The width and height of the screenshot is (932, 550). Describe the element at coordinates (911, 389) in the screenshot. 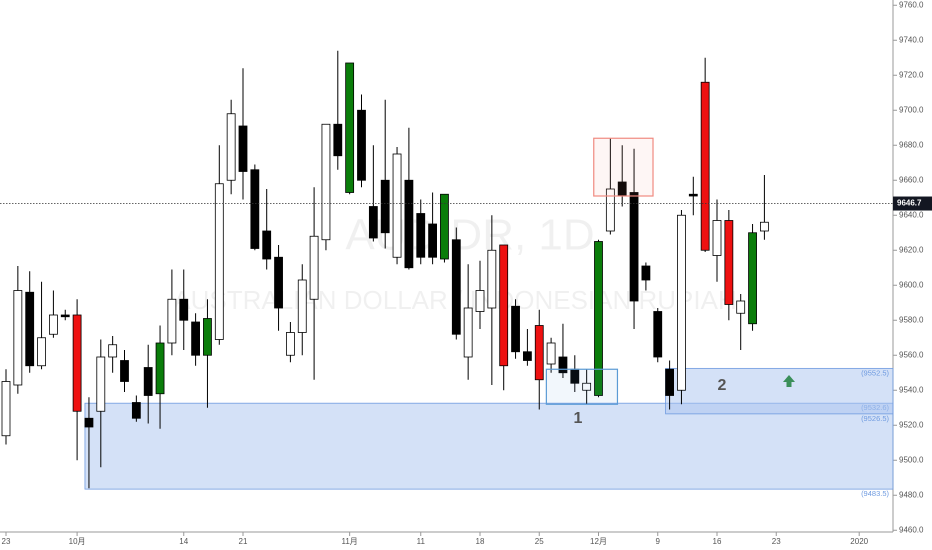

I see `y-tick-label: 9540.0` at that location.